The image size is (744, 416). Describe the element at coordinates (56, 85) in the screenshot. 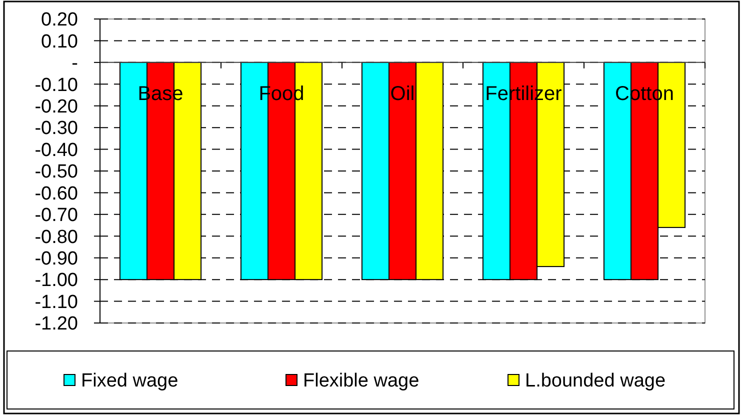

I see `y-tick-label: -0.10` at that location.